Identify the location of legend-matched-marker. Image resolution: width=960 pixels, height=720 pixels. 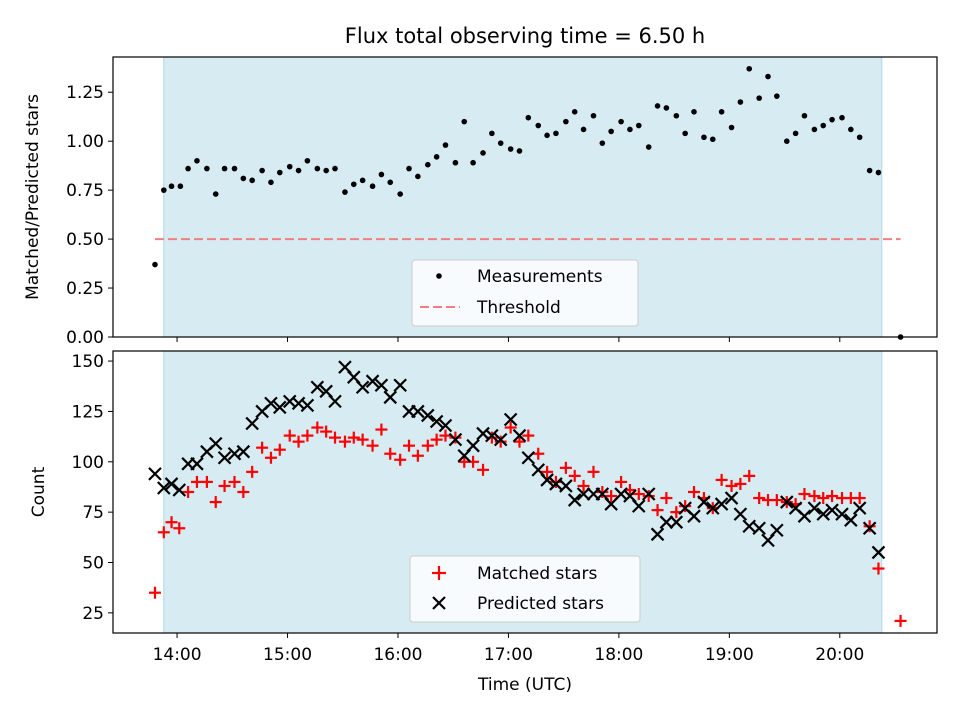
(439, 573).